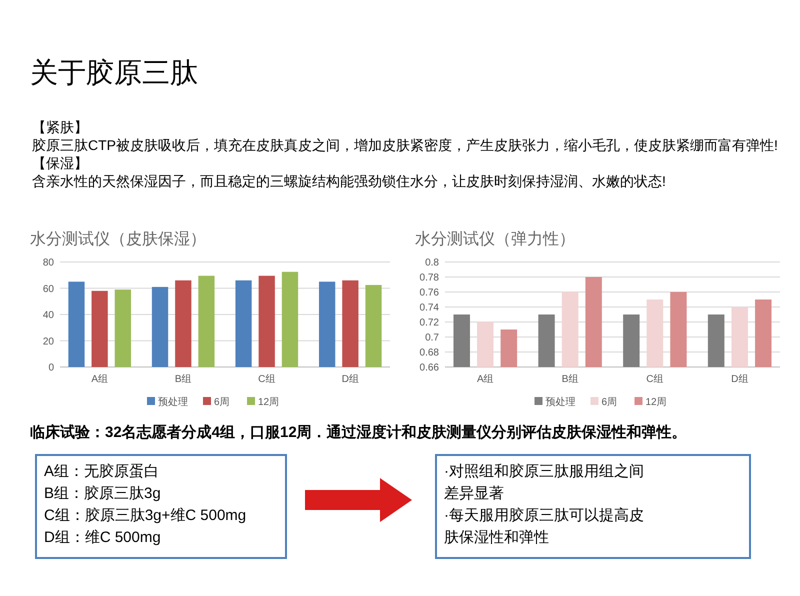 This screenshot has width=800, height=596. Describe the element at coordinates (102, 537) in the screenshot. I see `text: D组：维C 500mg` at that location.